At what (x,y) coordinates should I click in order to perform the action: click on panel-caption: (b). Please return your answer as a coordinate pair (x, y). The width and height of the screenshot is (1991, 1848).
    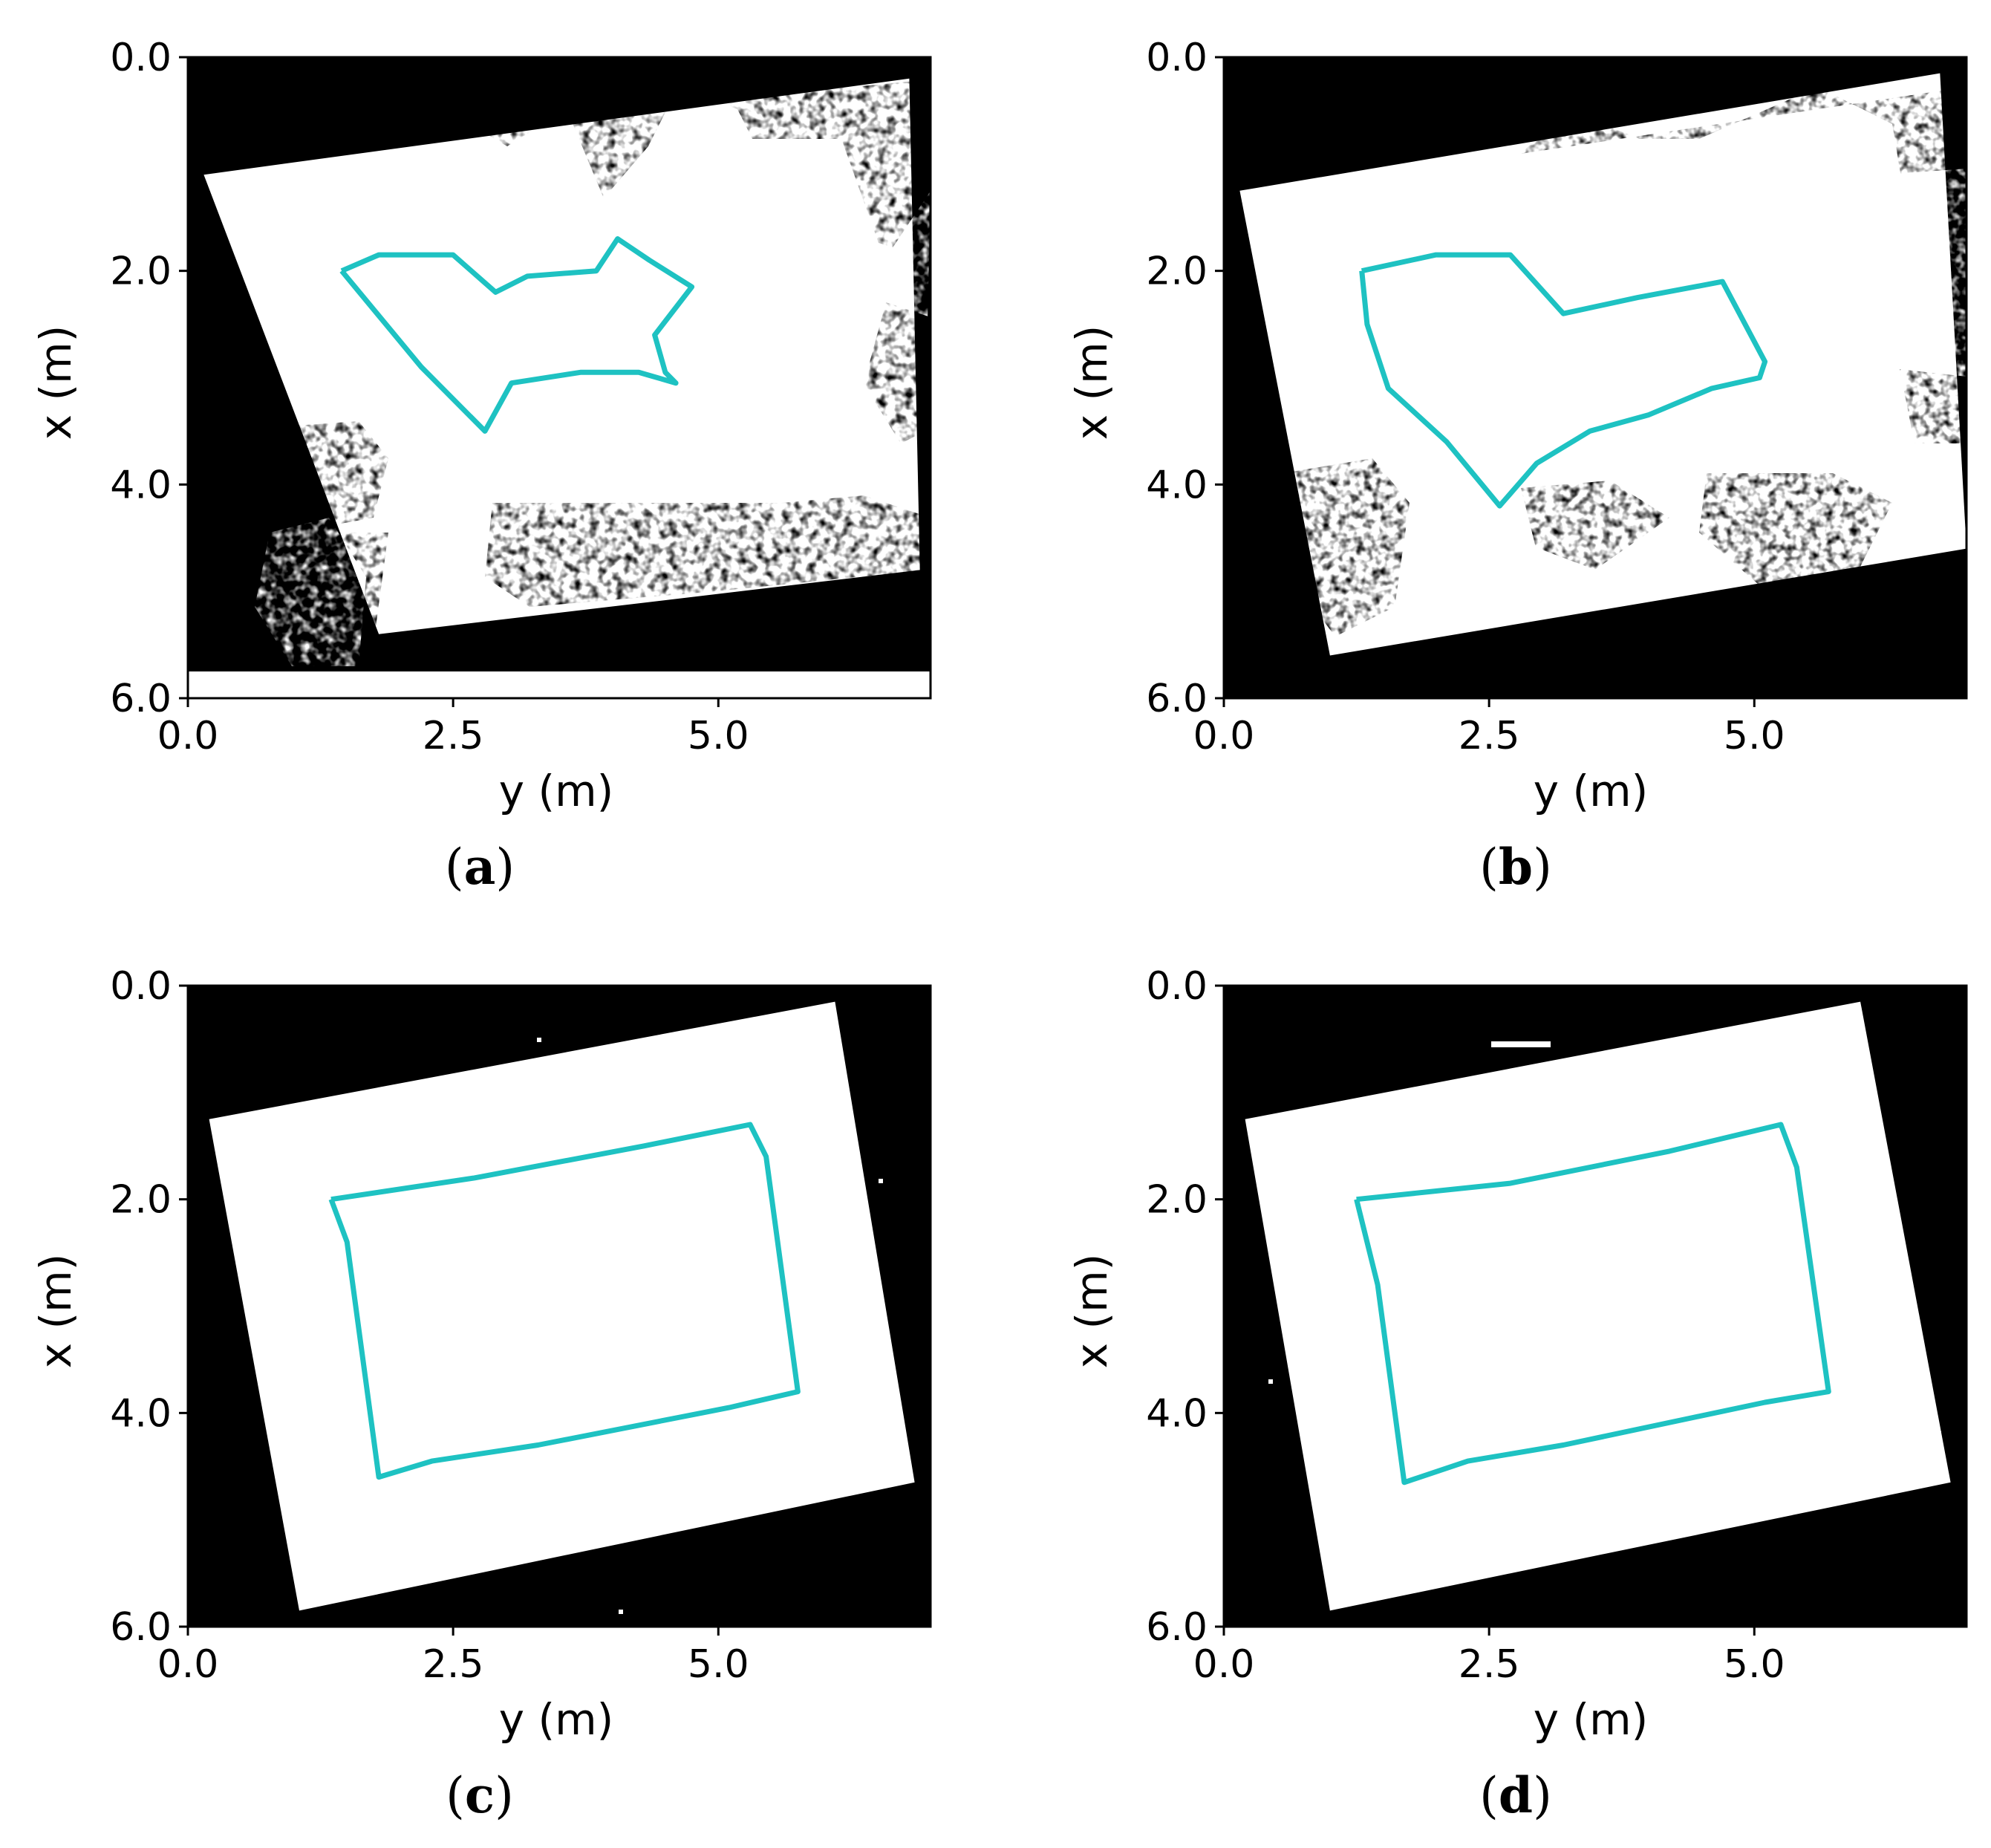
    Looking at the image, I should click on (1515, 867).